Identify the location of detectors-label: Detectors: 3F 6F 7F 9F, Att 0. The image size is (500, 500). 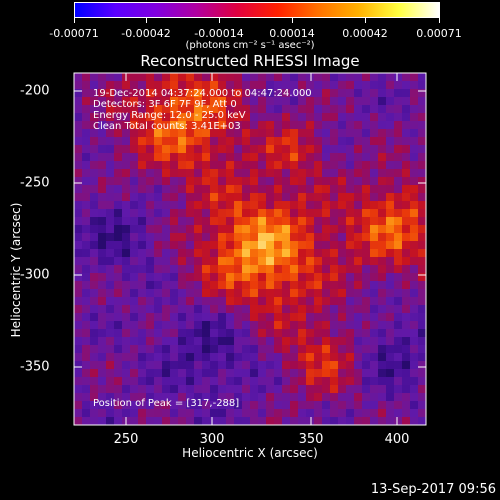
(165, 104).